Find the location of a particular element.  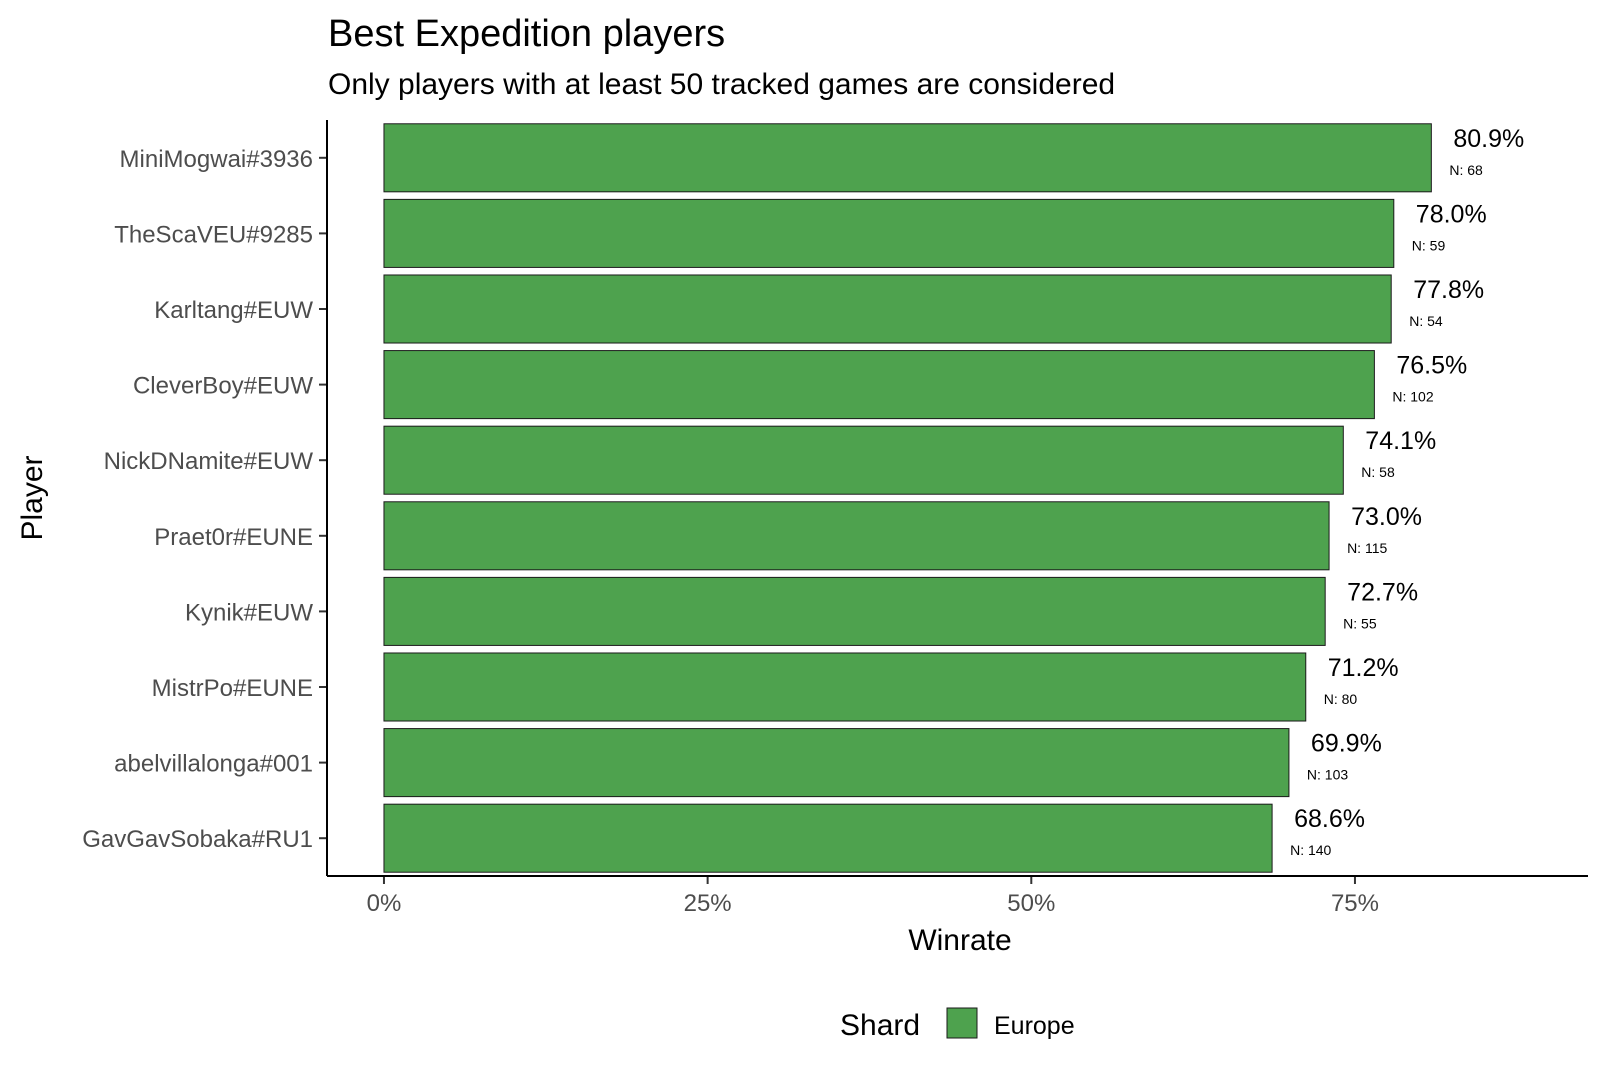

legend-title: Shard is located at coordinates (880, 1025).